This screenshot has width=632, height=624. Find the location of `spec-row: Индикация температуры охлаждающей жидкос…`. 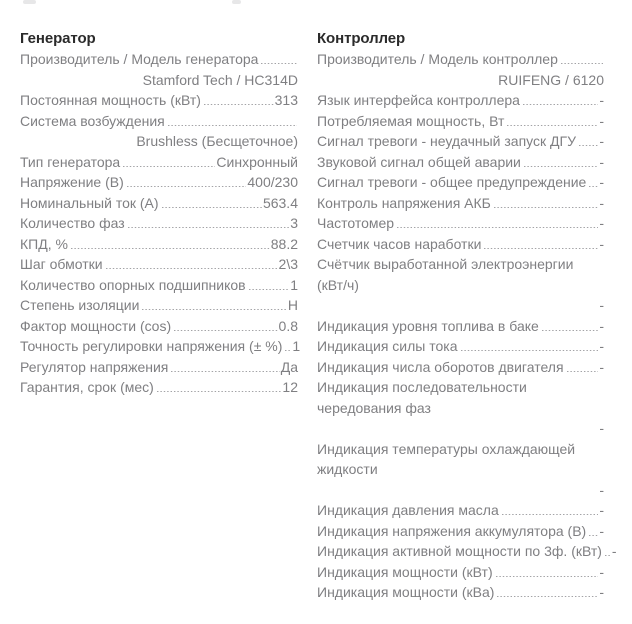

spec-row: Индикация температуры охлаждающей жидкос… is located at coordinates (460, 470).